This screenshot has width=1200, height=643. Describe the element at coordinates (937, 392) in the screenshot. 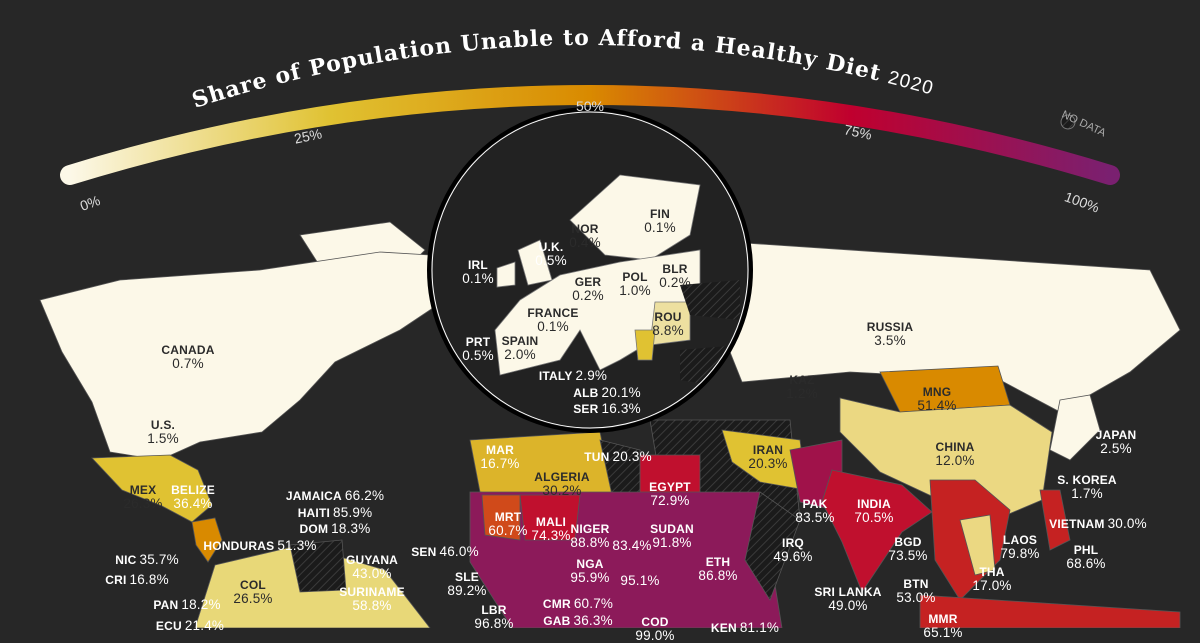

I see `country-name: MNG` at that location.